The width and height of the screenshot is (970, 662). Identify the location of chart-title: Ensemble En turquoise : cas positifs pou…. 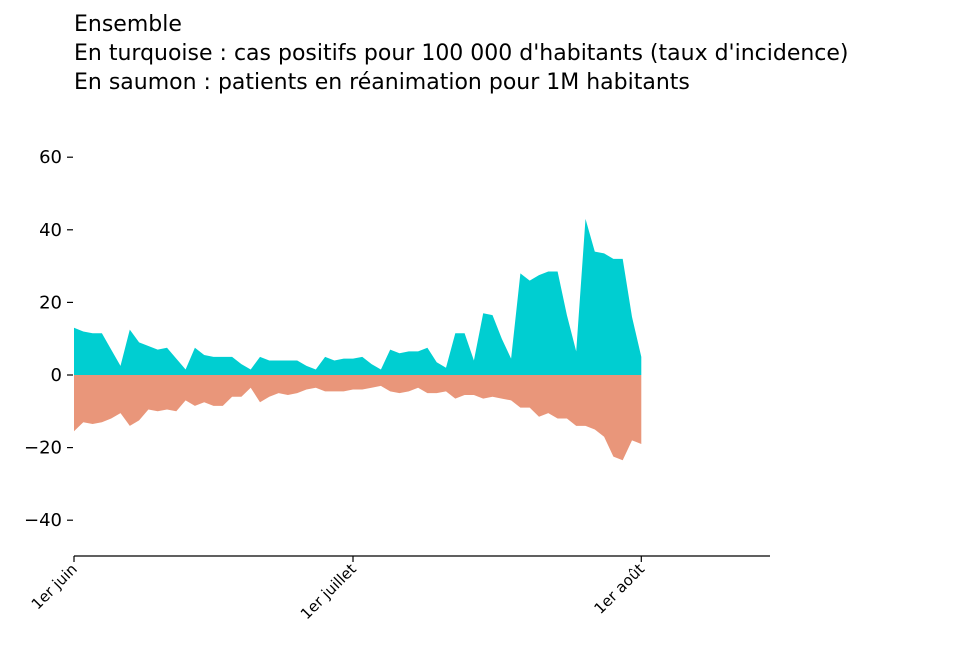
(461, 53).